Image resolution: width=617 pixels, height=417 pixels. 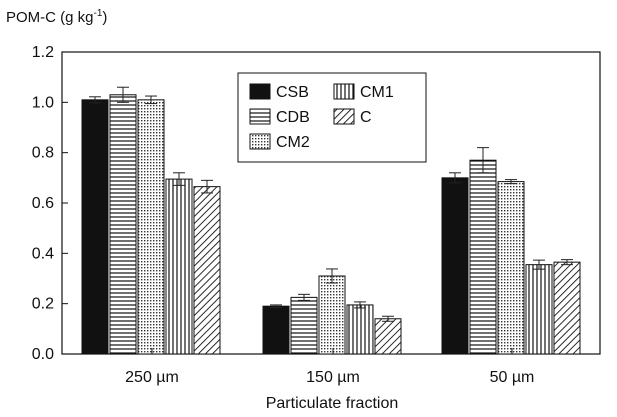 I want to click on x-tick-label: 250 µm, so click(x=152, y=377).